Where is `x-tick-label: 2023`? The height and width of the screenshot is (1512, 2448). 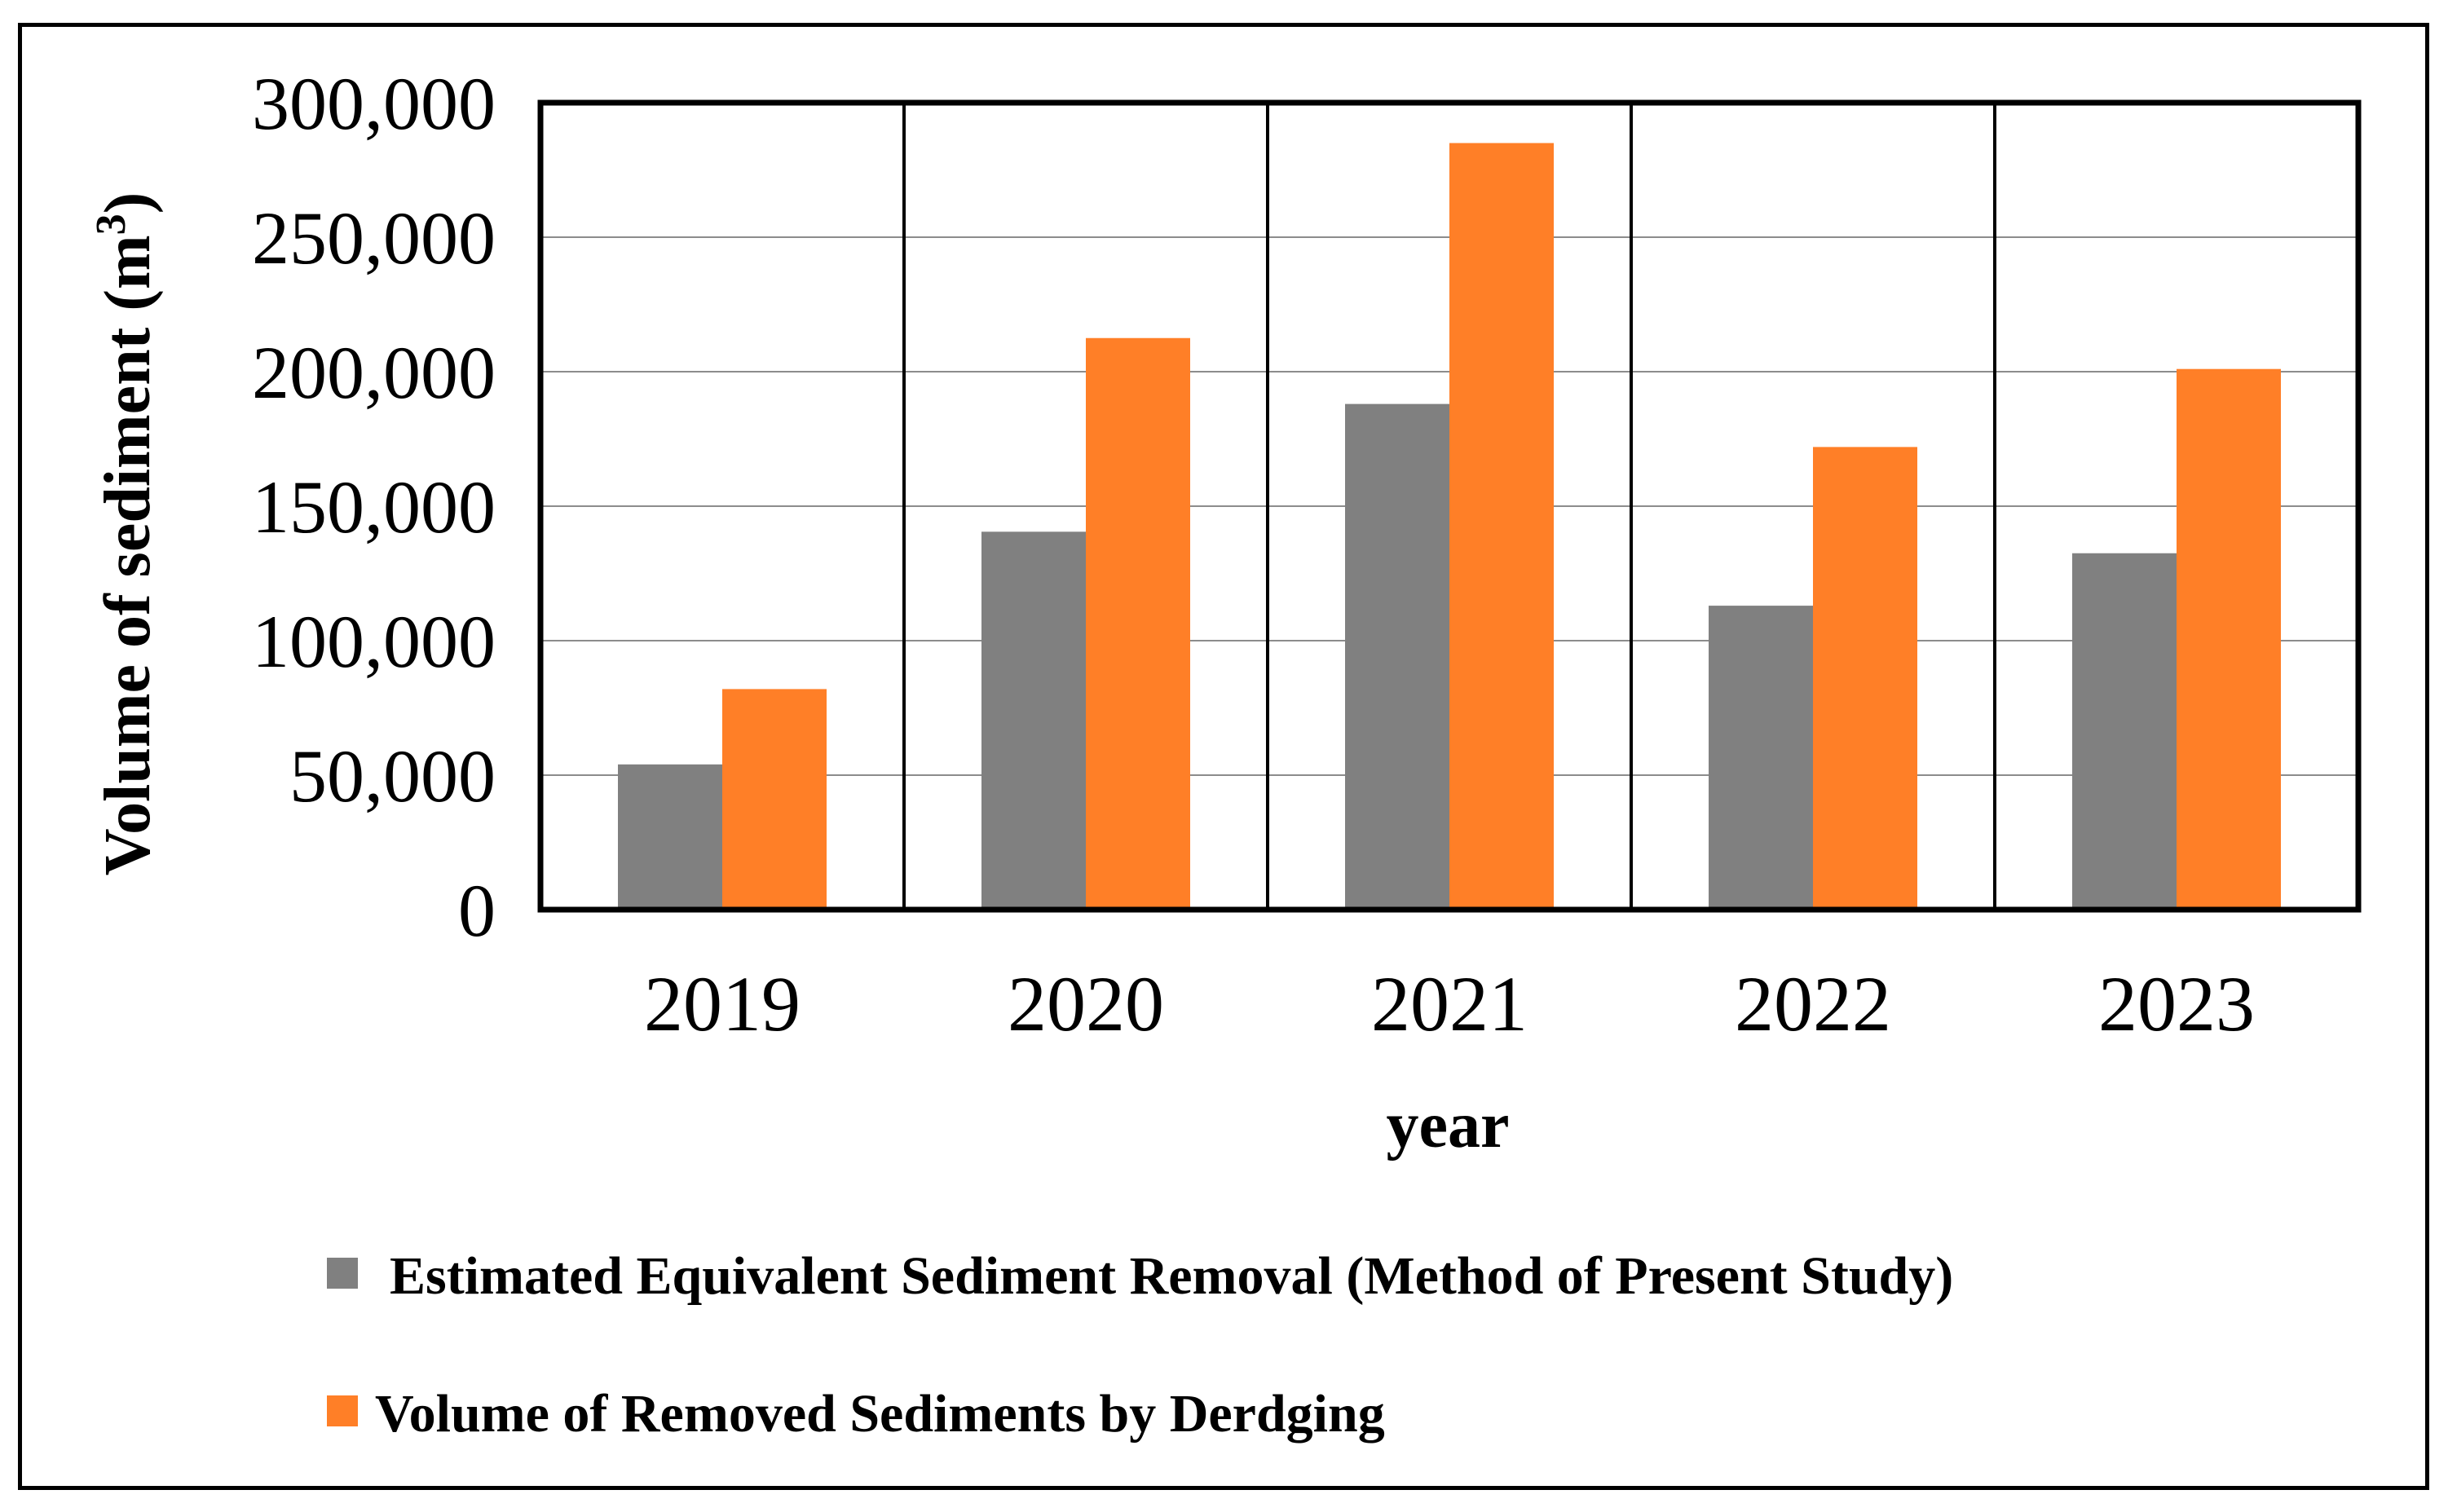
x-tick-label: 2023 is located at coordinates (2176, 1003).